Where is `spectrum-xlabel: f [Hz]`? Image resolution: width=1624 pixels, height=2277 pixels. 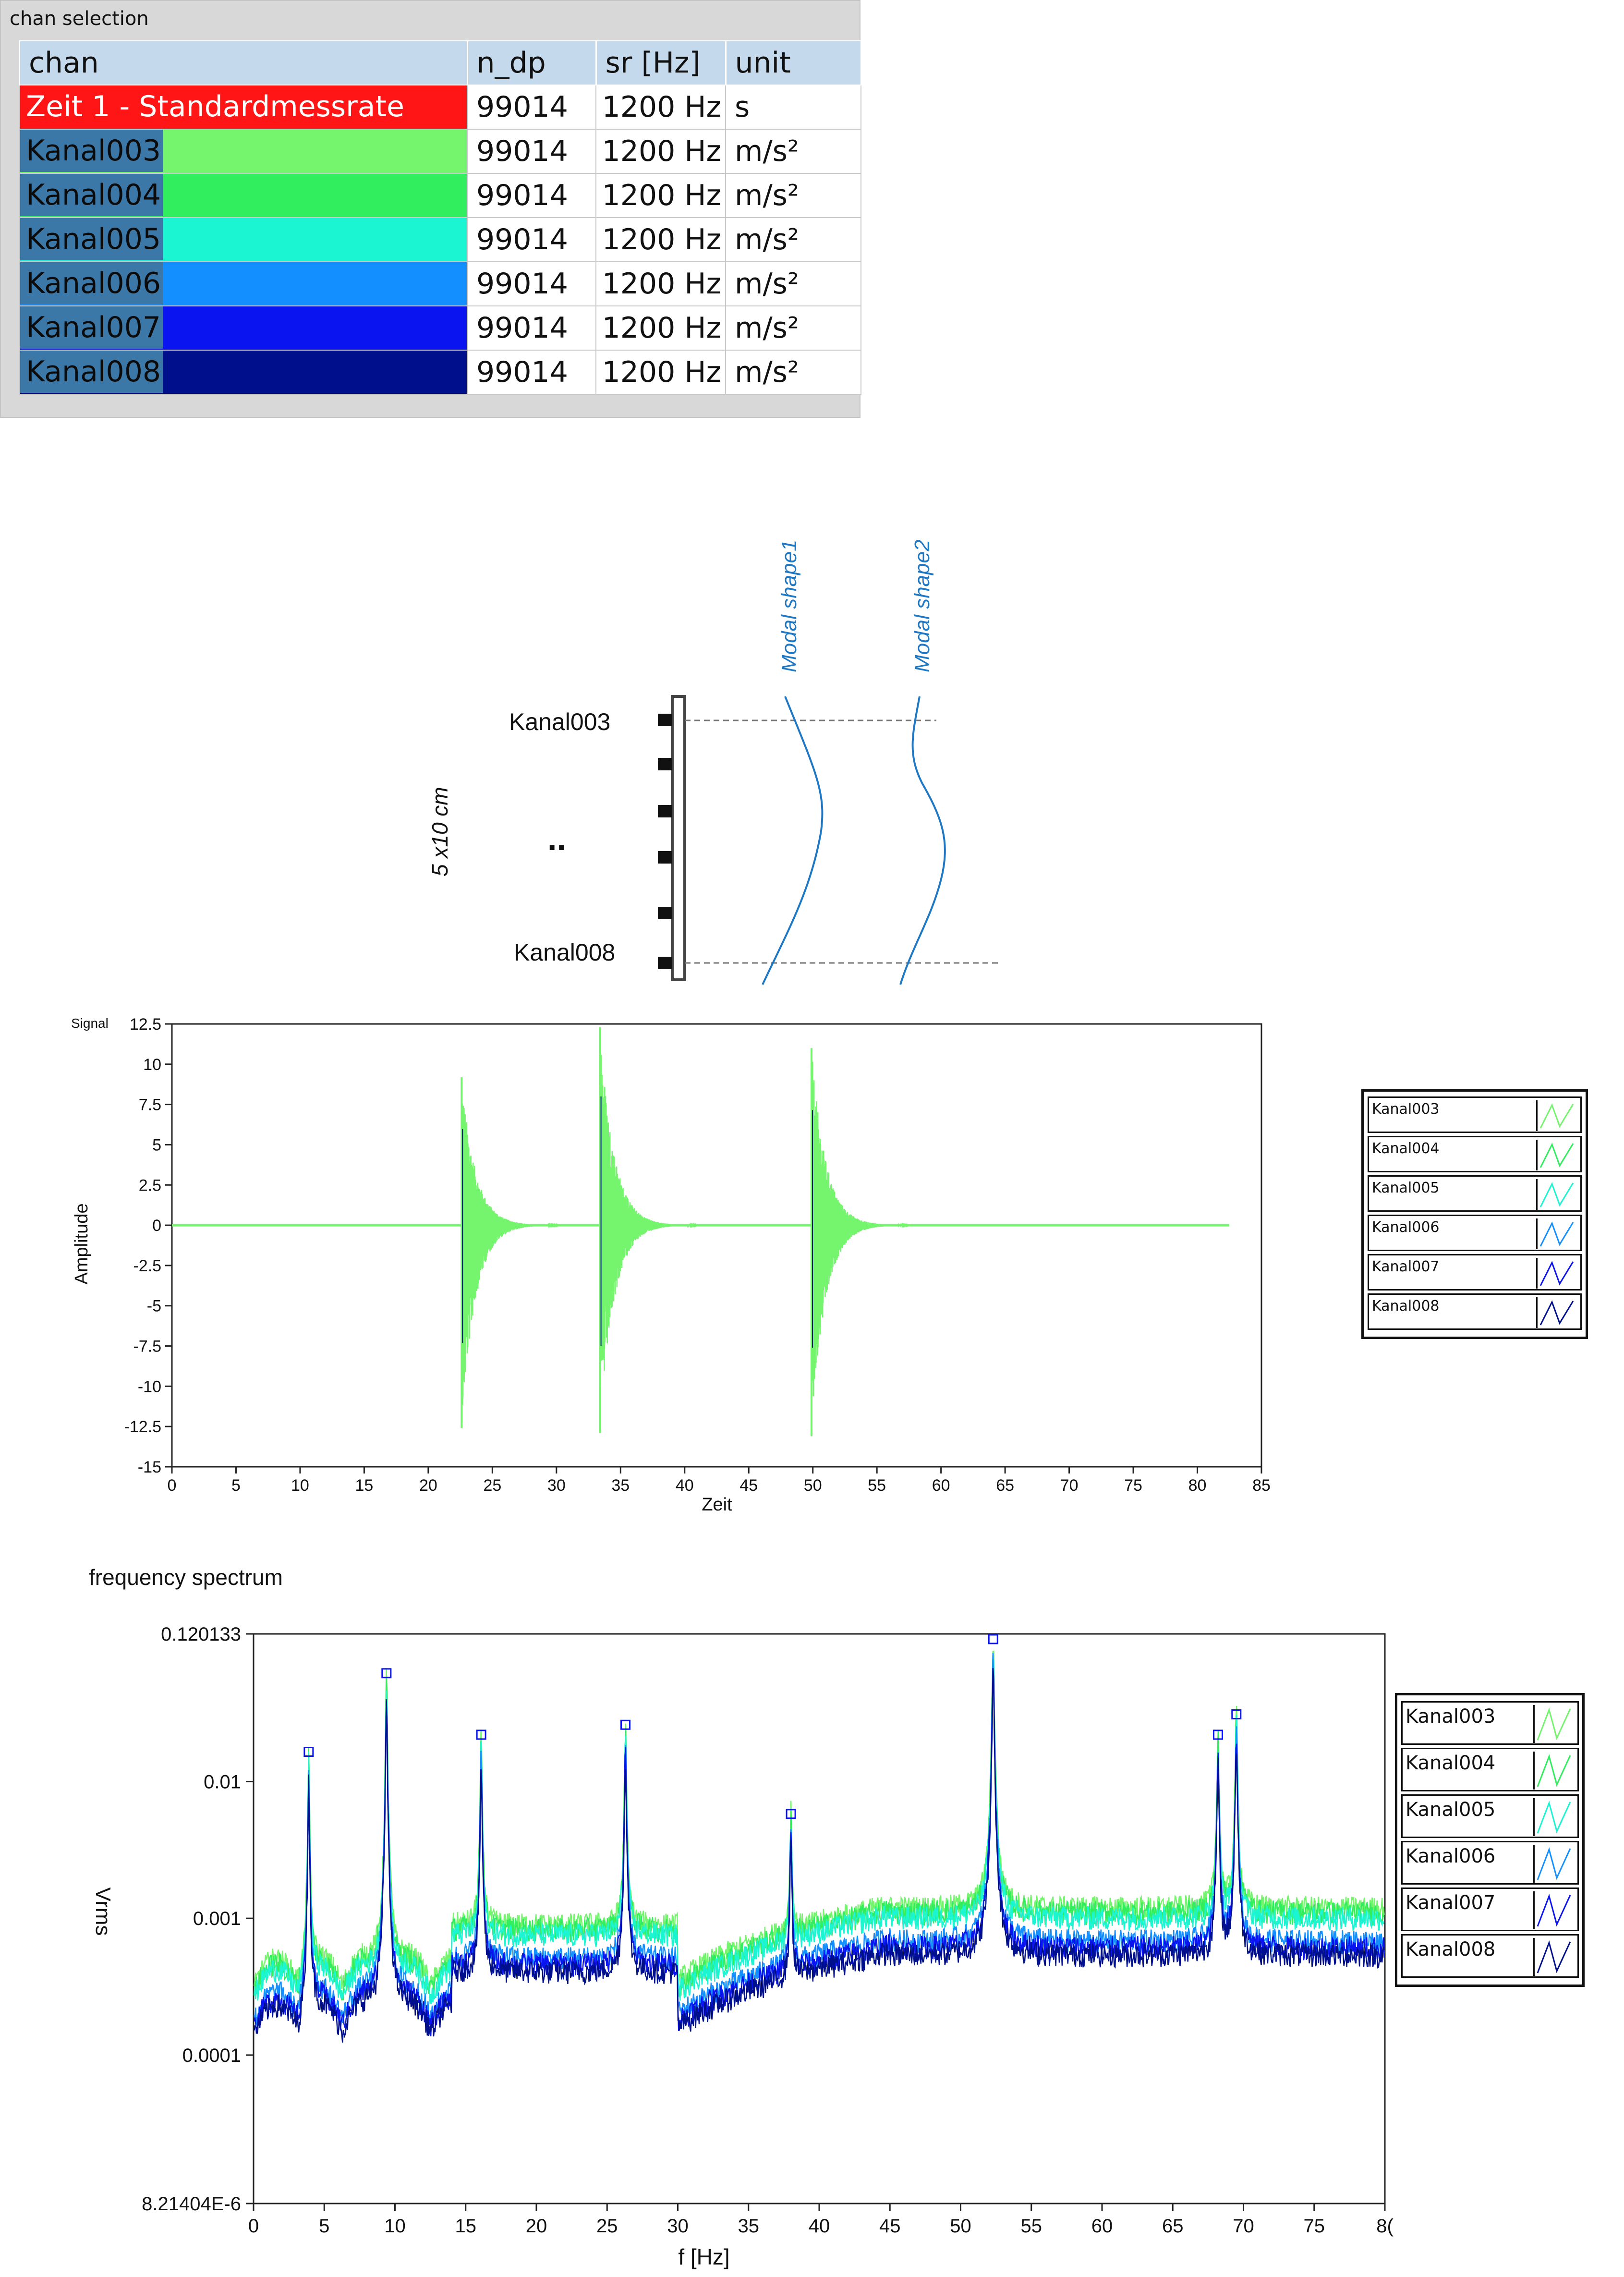
spectrum-xlabel: f [Hz] is located at coordinates (703, 2256).